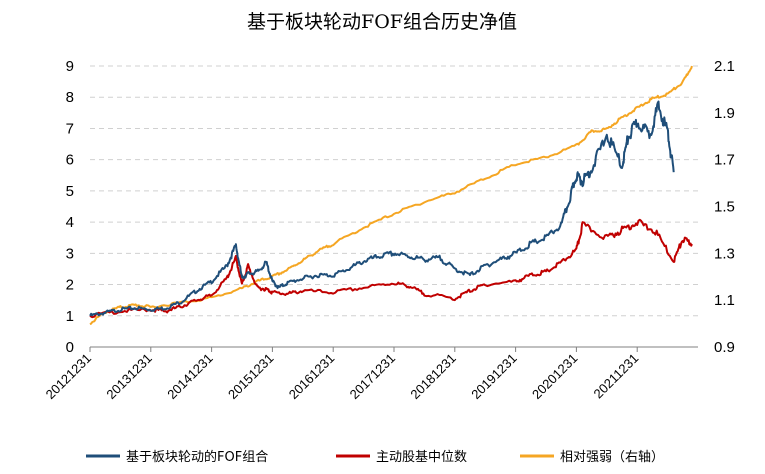 This screenshot has width=765, height=474. Describe the element at coordinates (251, 377) in the screenshot. I see `x-tick-label: 20151231` at that location.